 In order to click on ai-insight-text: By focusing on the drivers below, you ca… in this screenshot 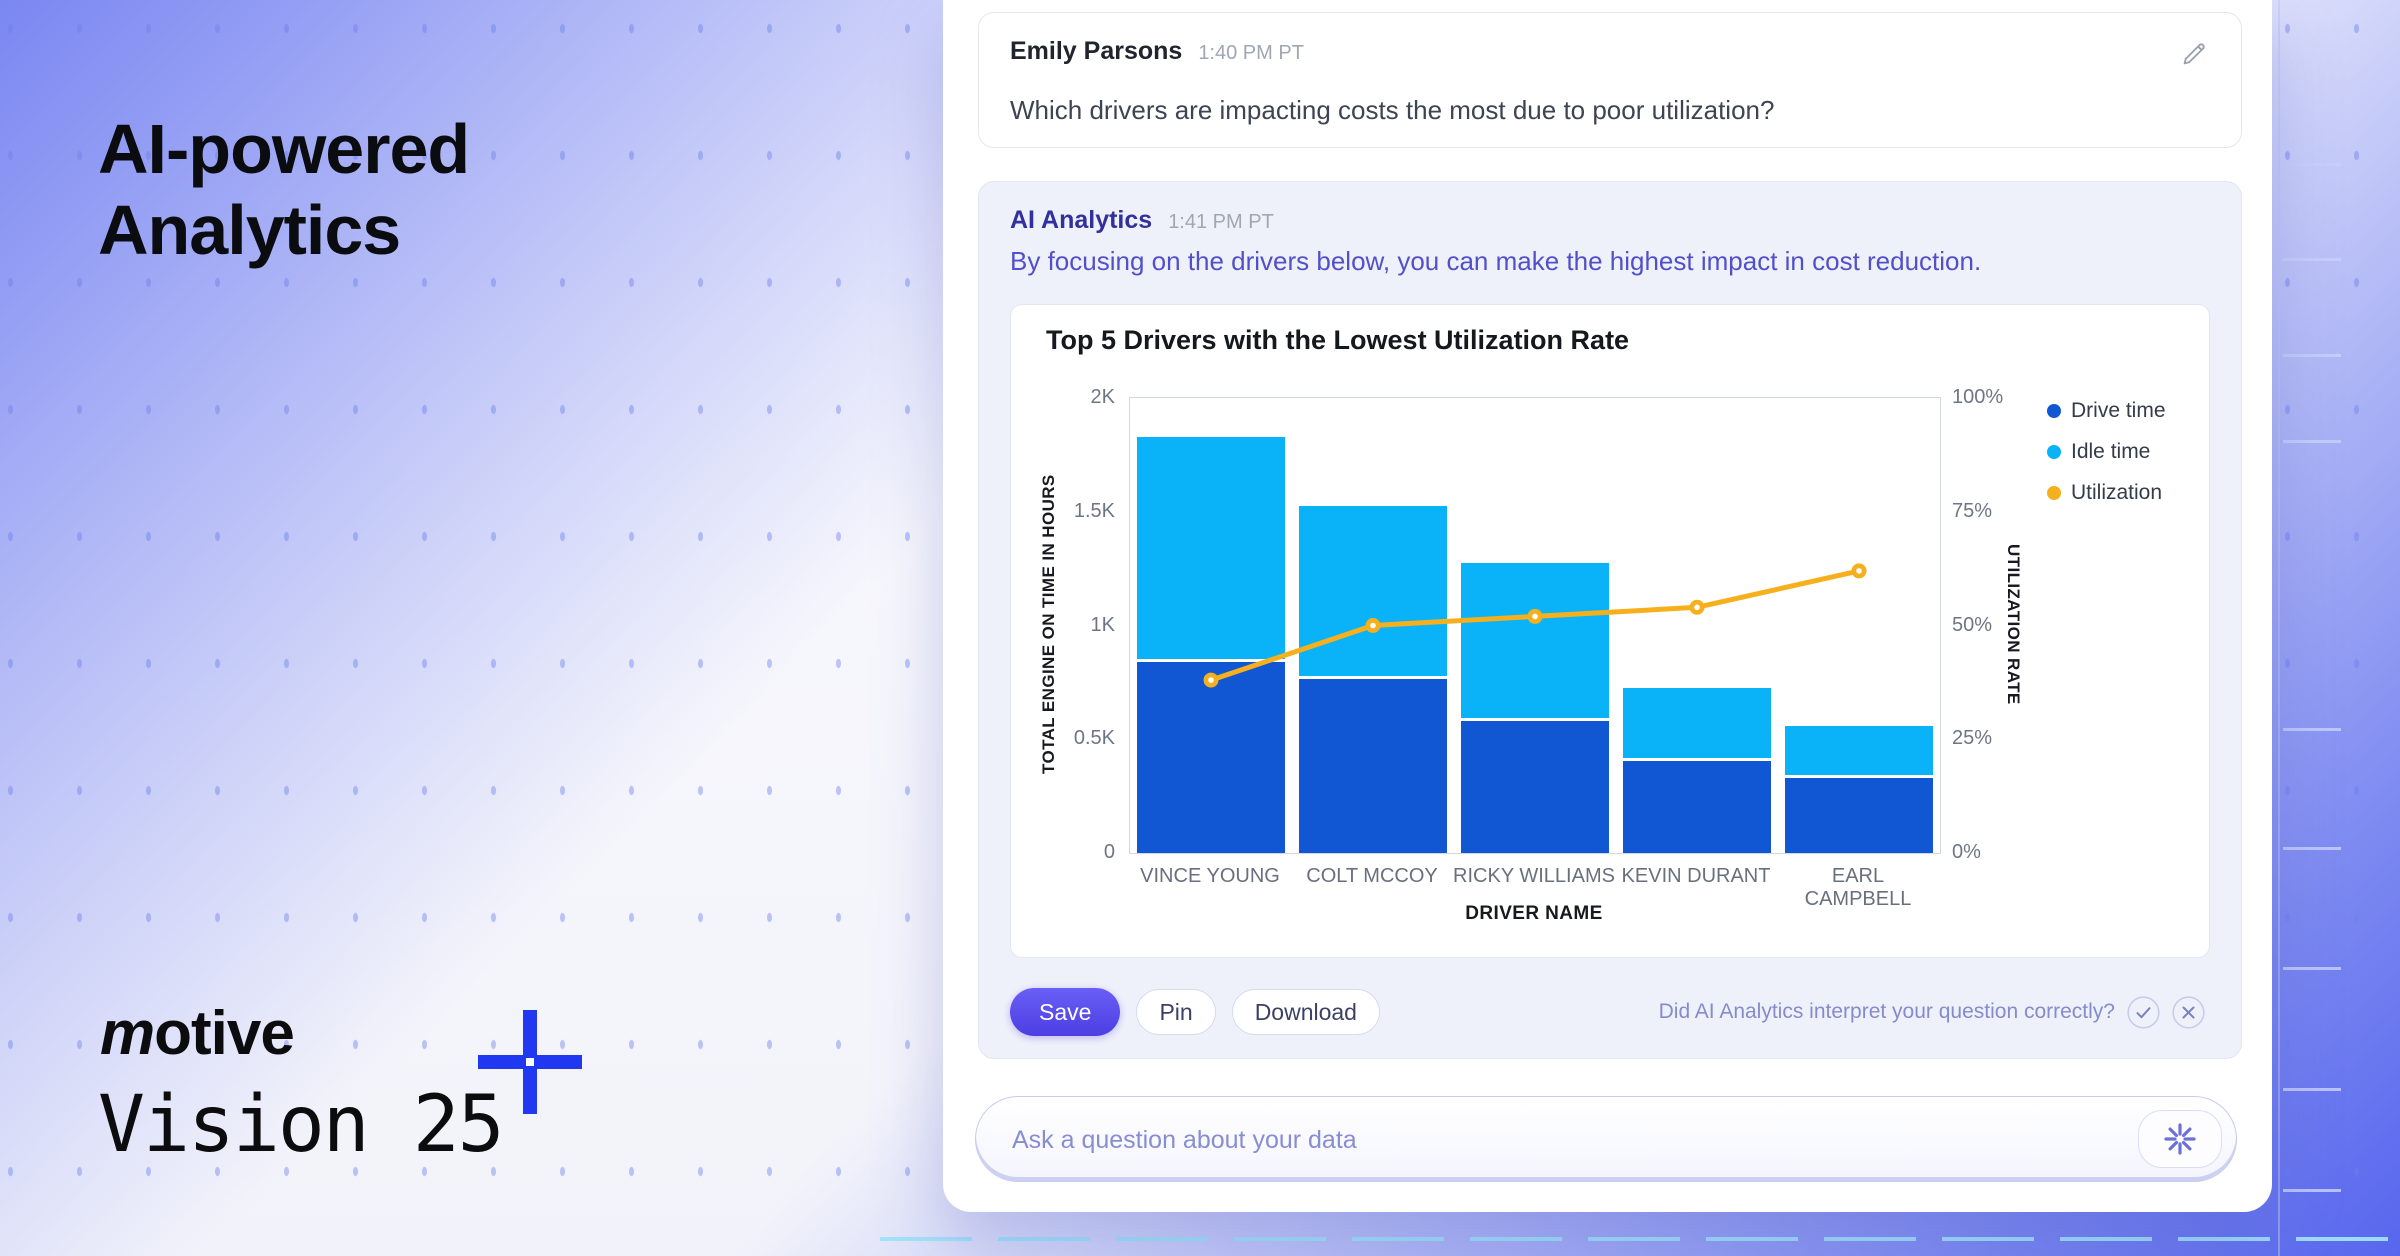, I will do `click(1496, 261)`.